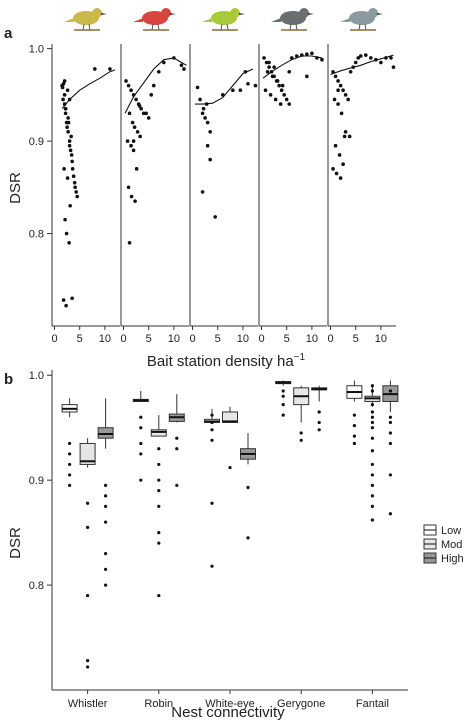  Describe the element at coordinates (451, 531) in the screenshot. I see `legend-label: Low` at that location.